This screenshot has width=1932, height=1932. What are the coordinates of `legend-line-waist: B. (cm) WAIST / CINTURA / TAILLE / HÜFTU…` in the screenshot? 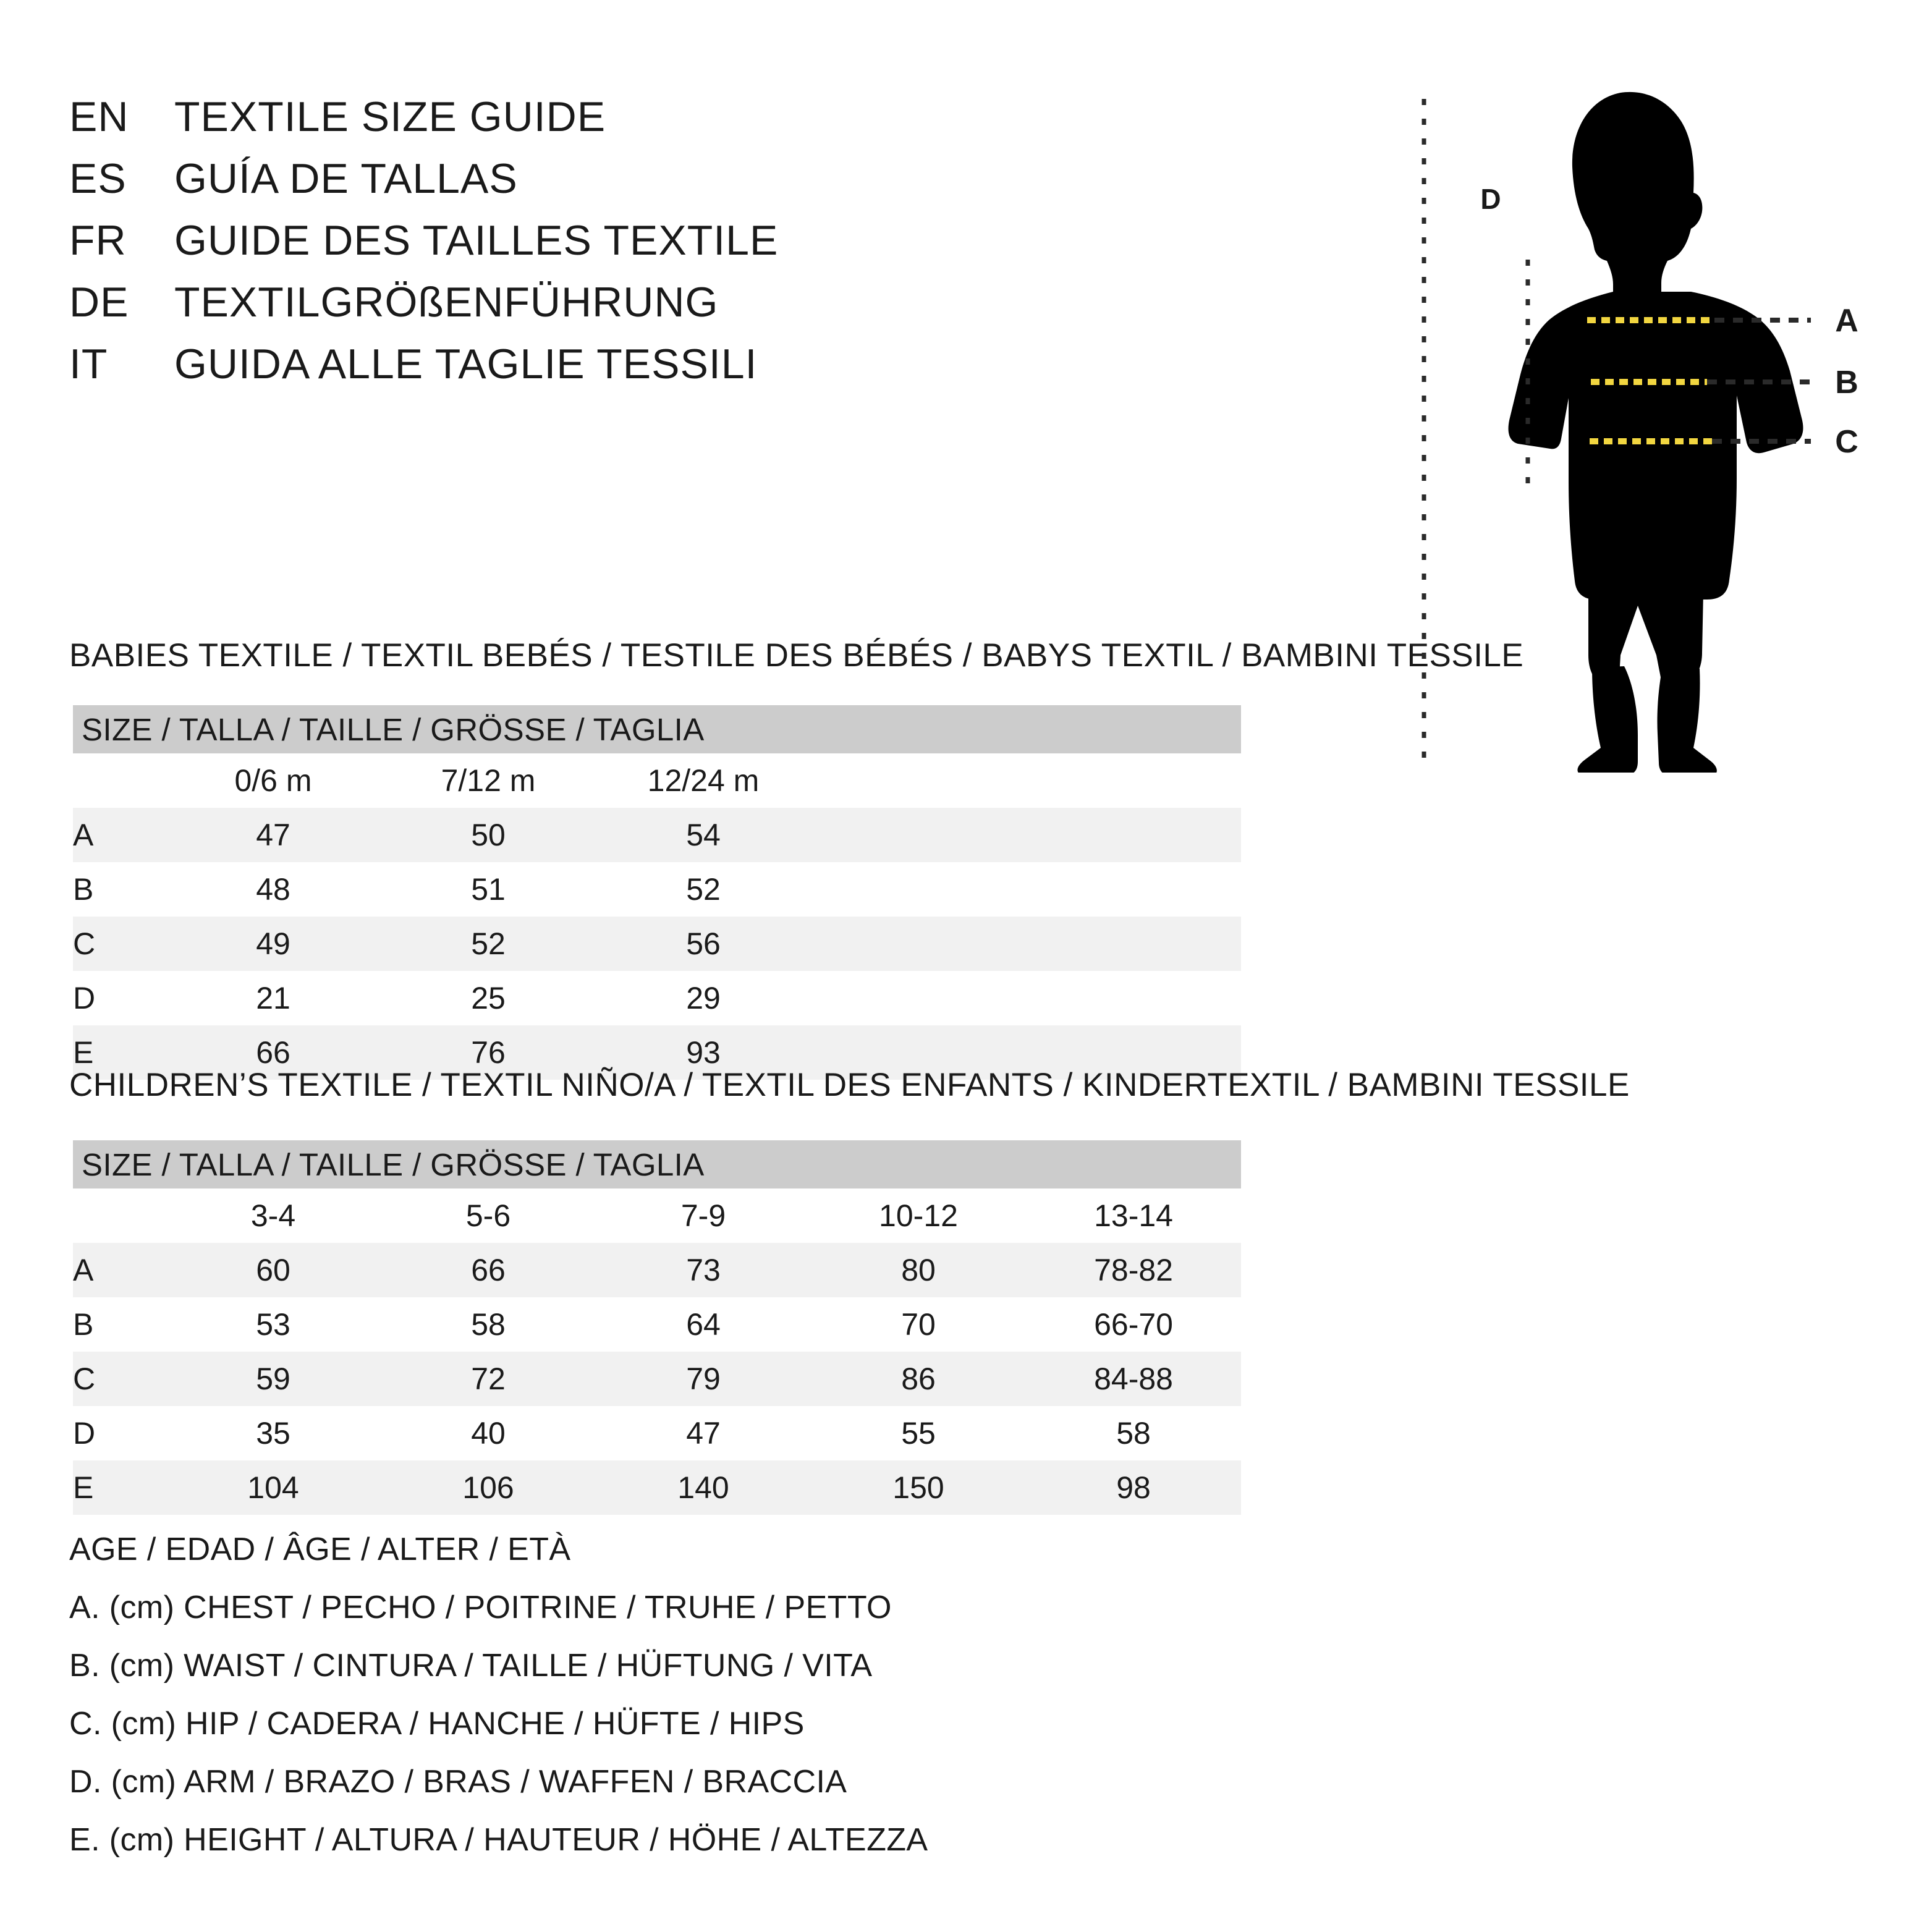 It's located at (471, 1666).